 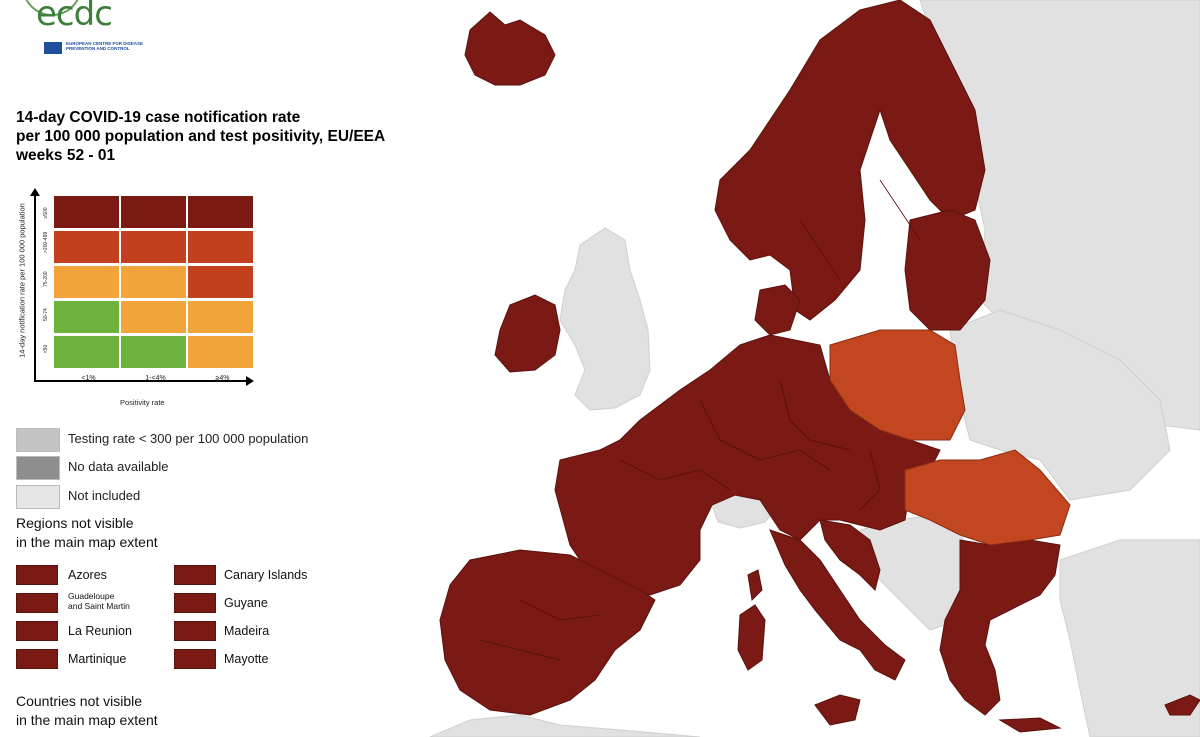 I want to click on region-label-canary: Canary Islands, so click(x=266, y=575).